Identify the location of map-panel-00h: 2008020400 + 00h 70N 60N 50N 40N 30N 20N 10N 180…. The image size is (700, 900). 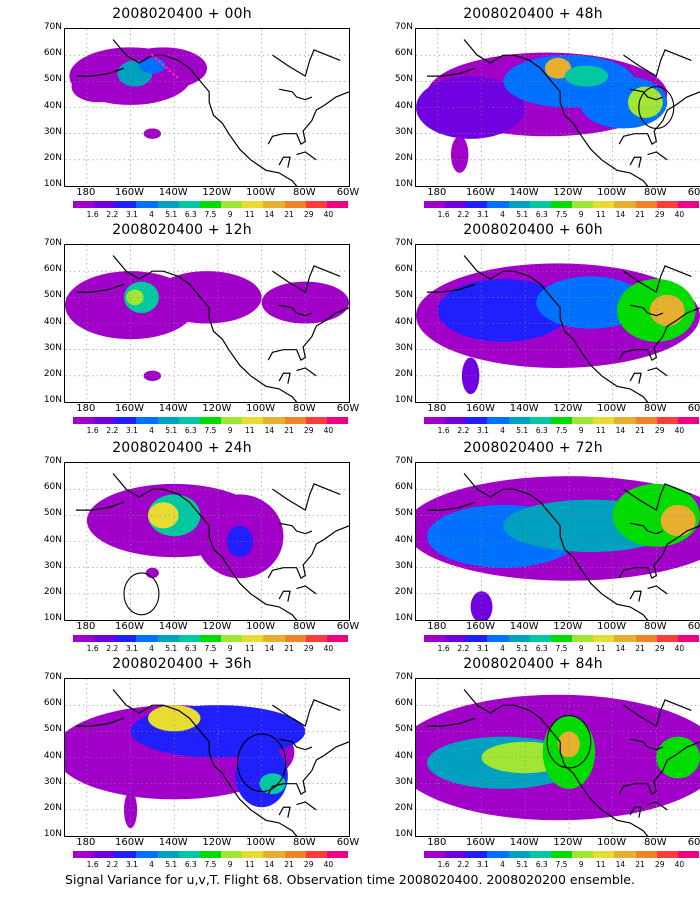
(202, 113).